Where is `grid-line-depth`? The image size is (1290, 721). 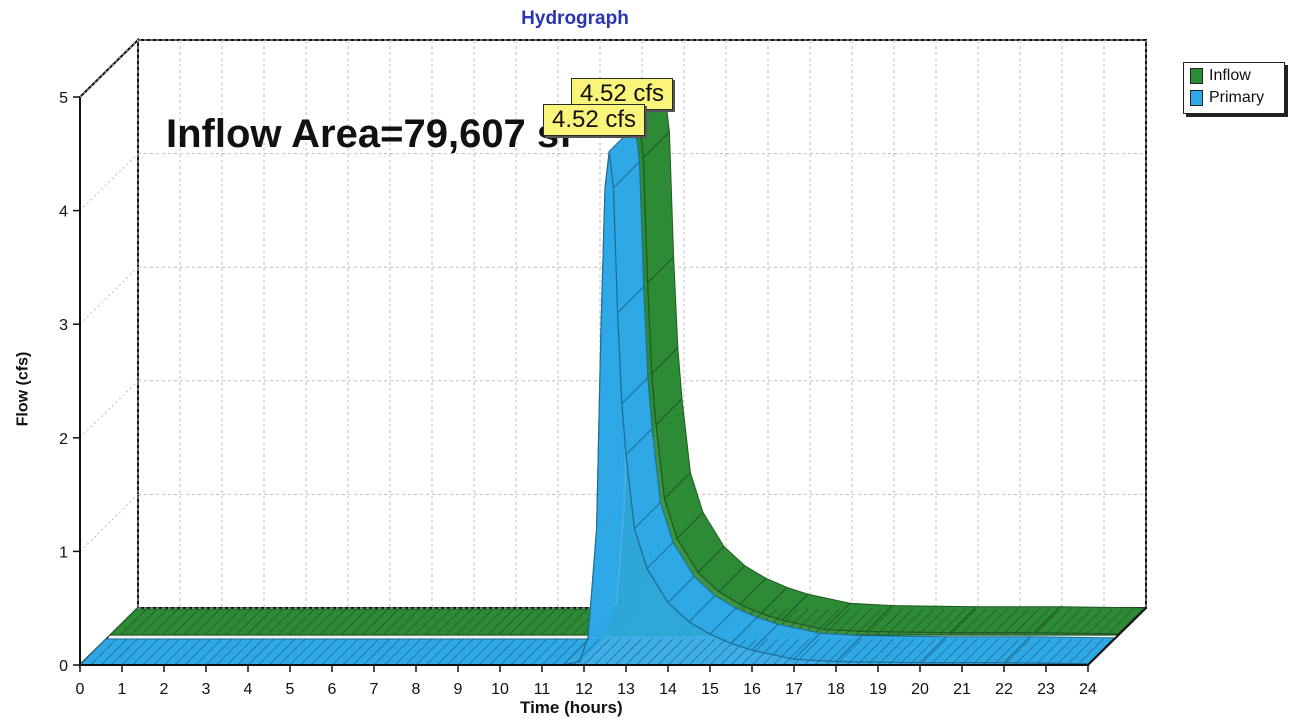
grid-line-depth is located at coordinates (109, 182).